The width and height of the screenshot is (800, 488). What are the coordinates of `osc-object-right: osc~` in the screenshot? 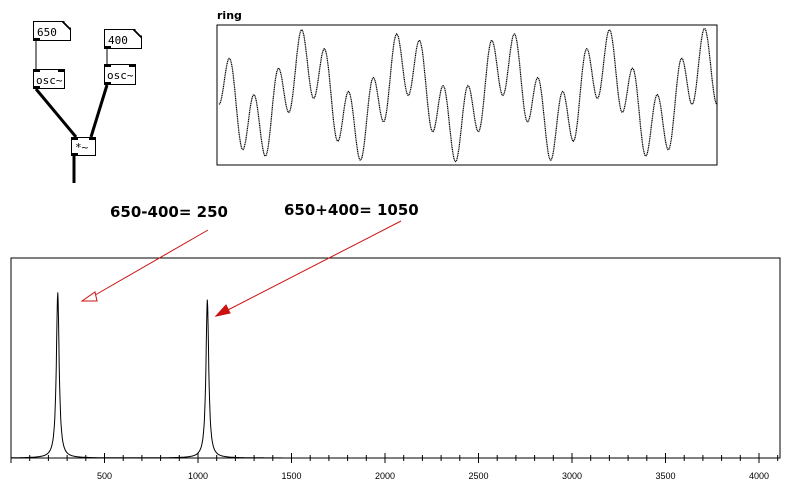 It's located at (120, 74).